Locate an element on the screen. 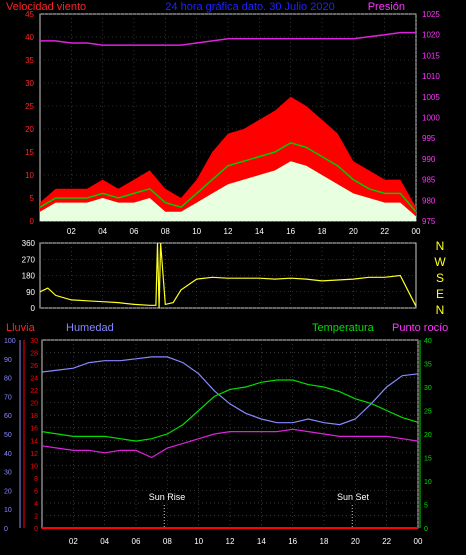 The image size is (466, 555). temp-y-tick: 40 is located at coordinates (428, 341).